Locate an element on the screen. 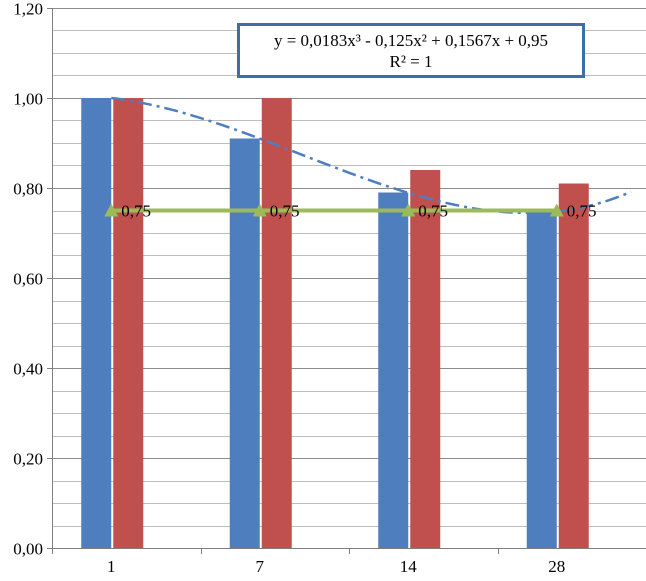  threshold-line is located at coordinates (334, 210).